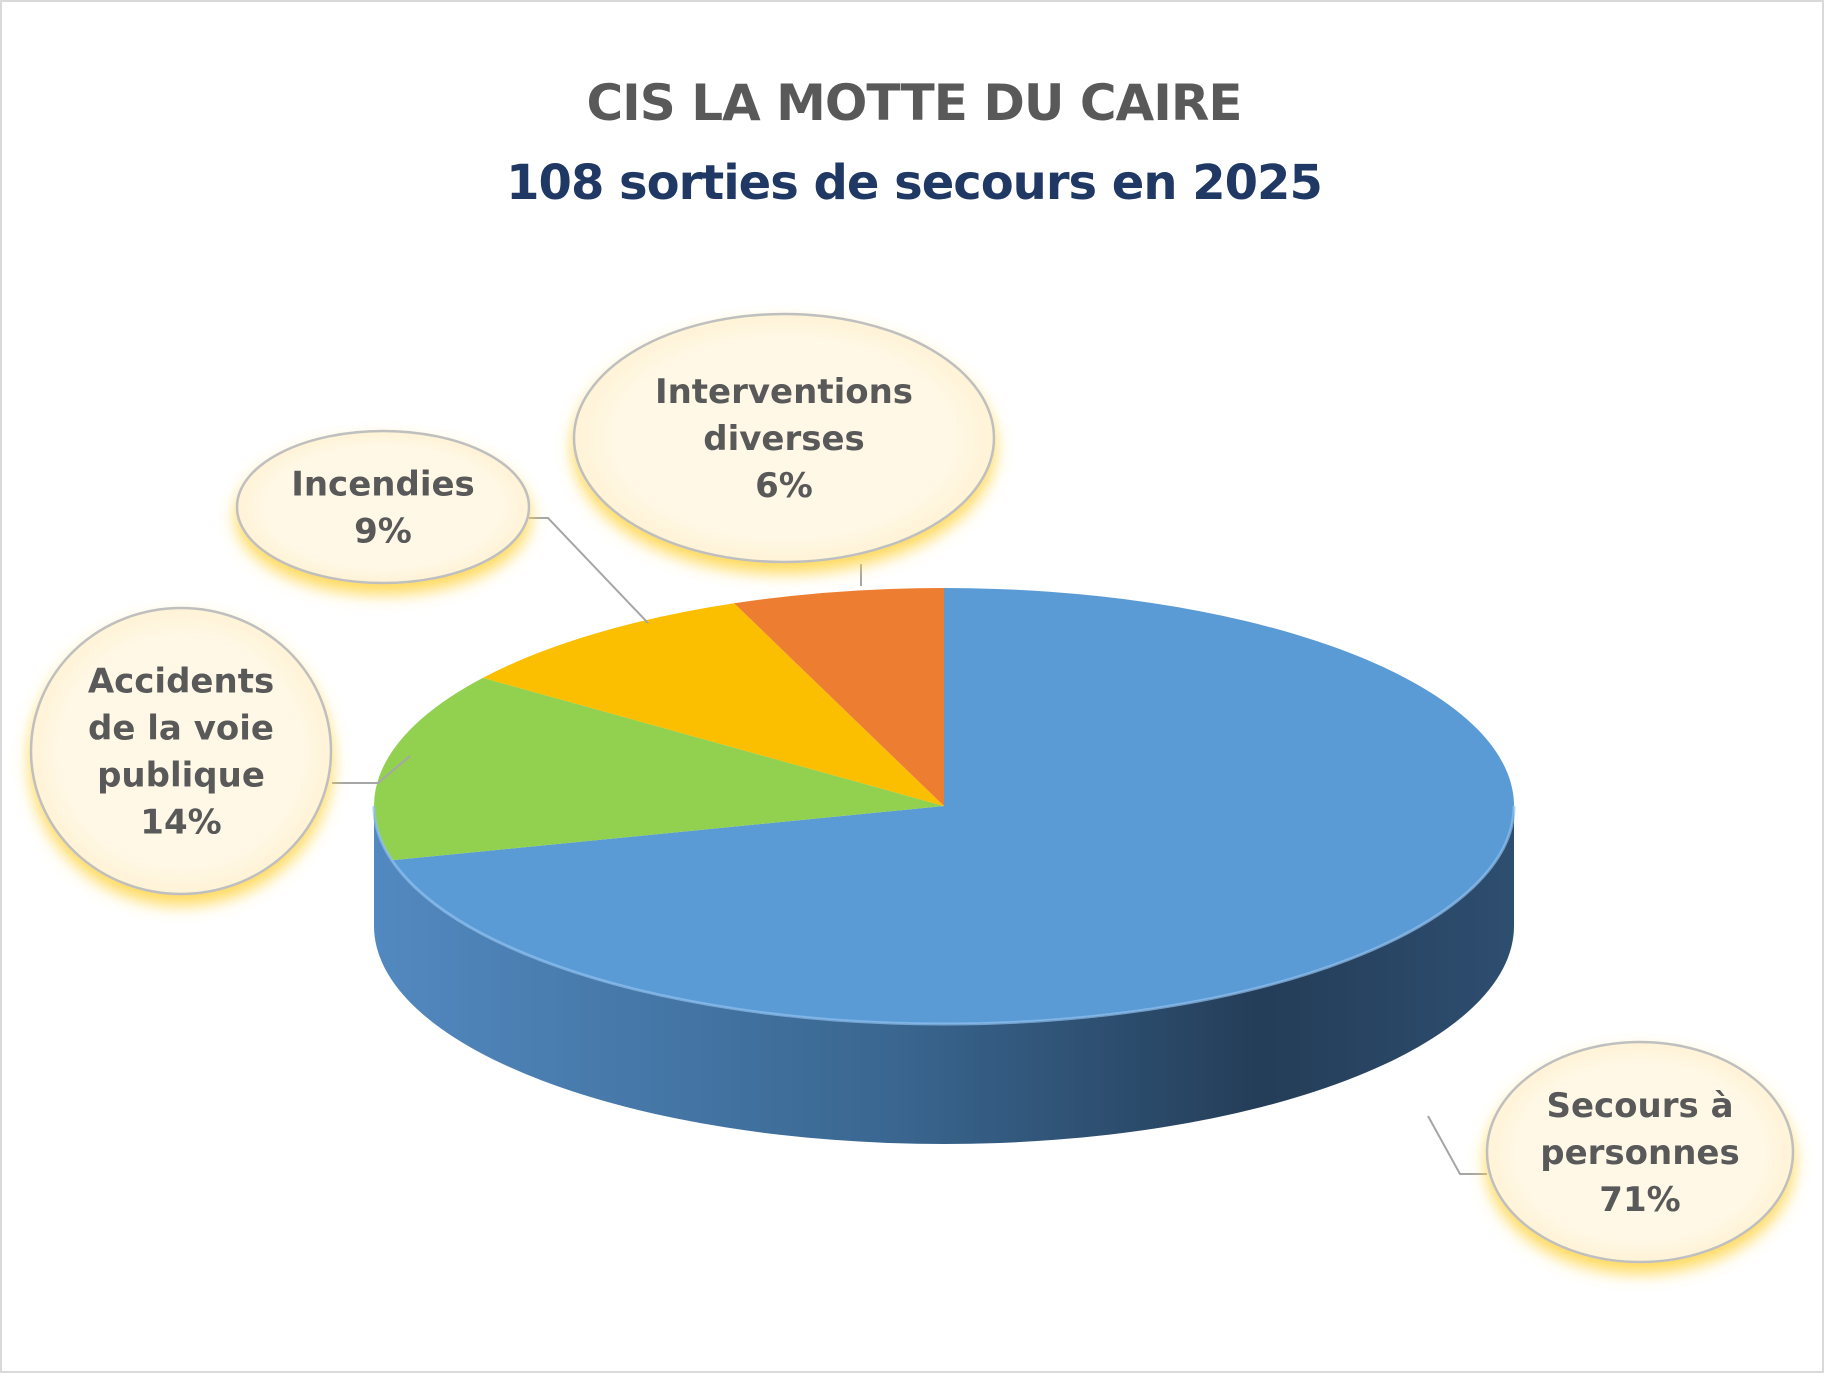 The height and width of the screenshot is (1373, 1824). What do you see at coordinates (1639, 1200) in the screenshot?
I see `slice-percent-0: 71%` at bounding box center [1639, 1200].